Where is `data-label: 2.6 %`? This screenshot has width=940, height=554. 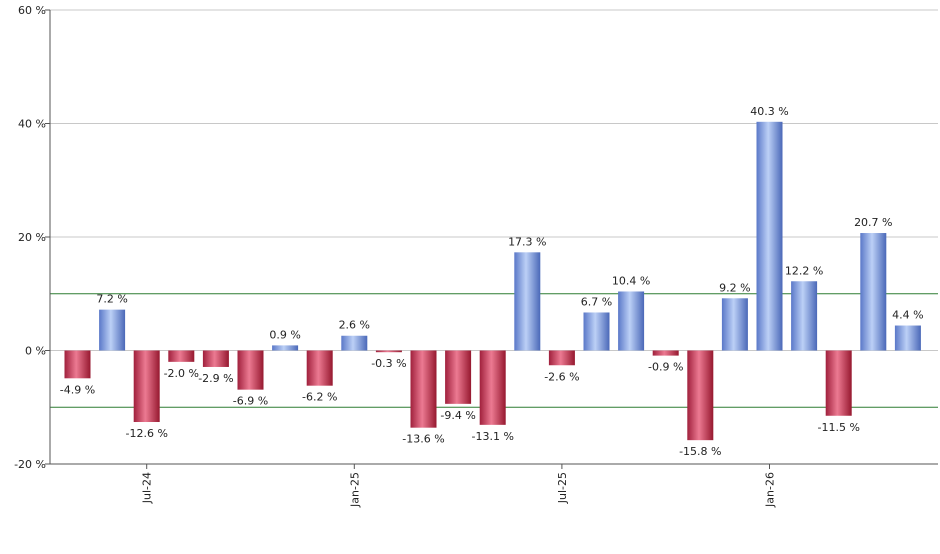
data-label: 2.6 % is located at coordinates (354, 325).